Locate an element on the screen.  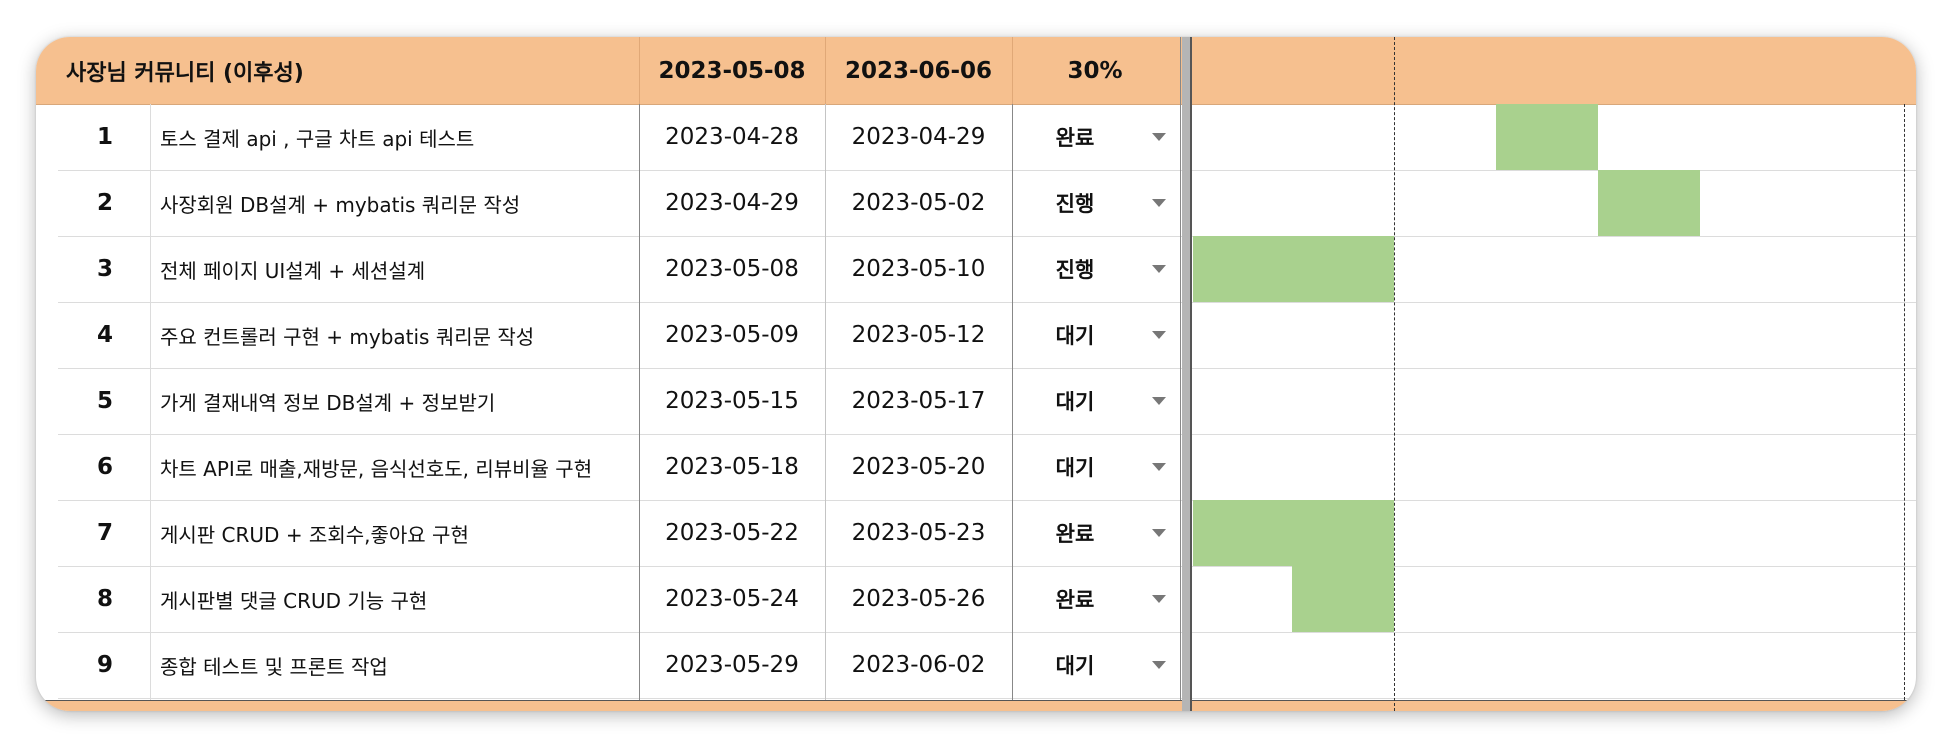
task-start-date: 2023-05-24 is located at coordinates (732, 599).